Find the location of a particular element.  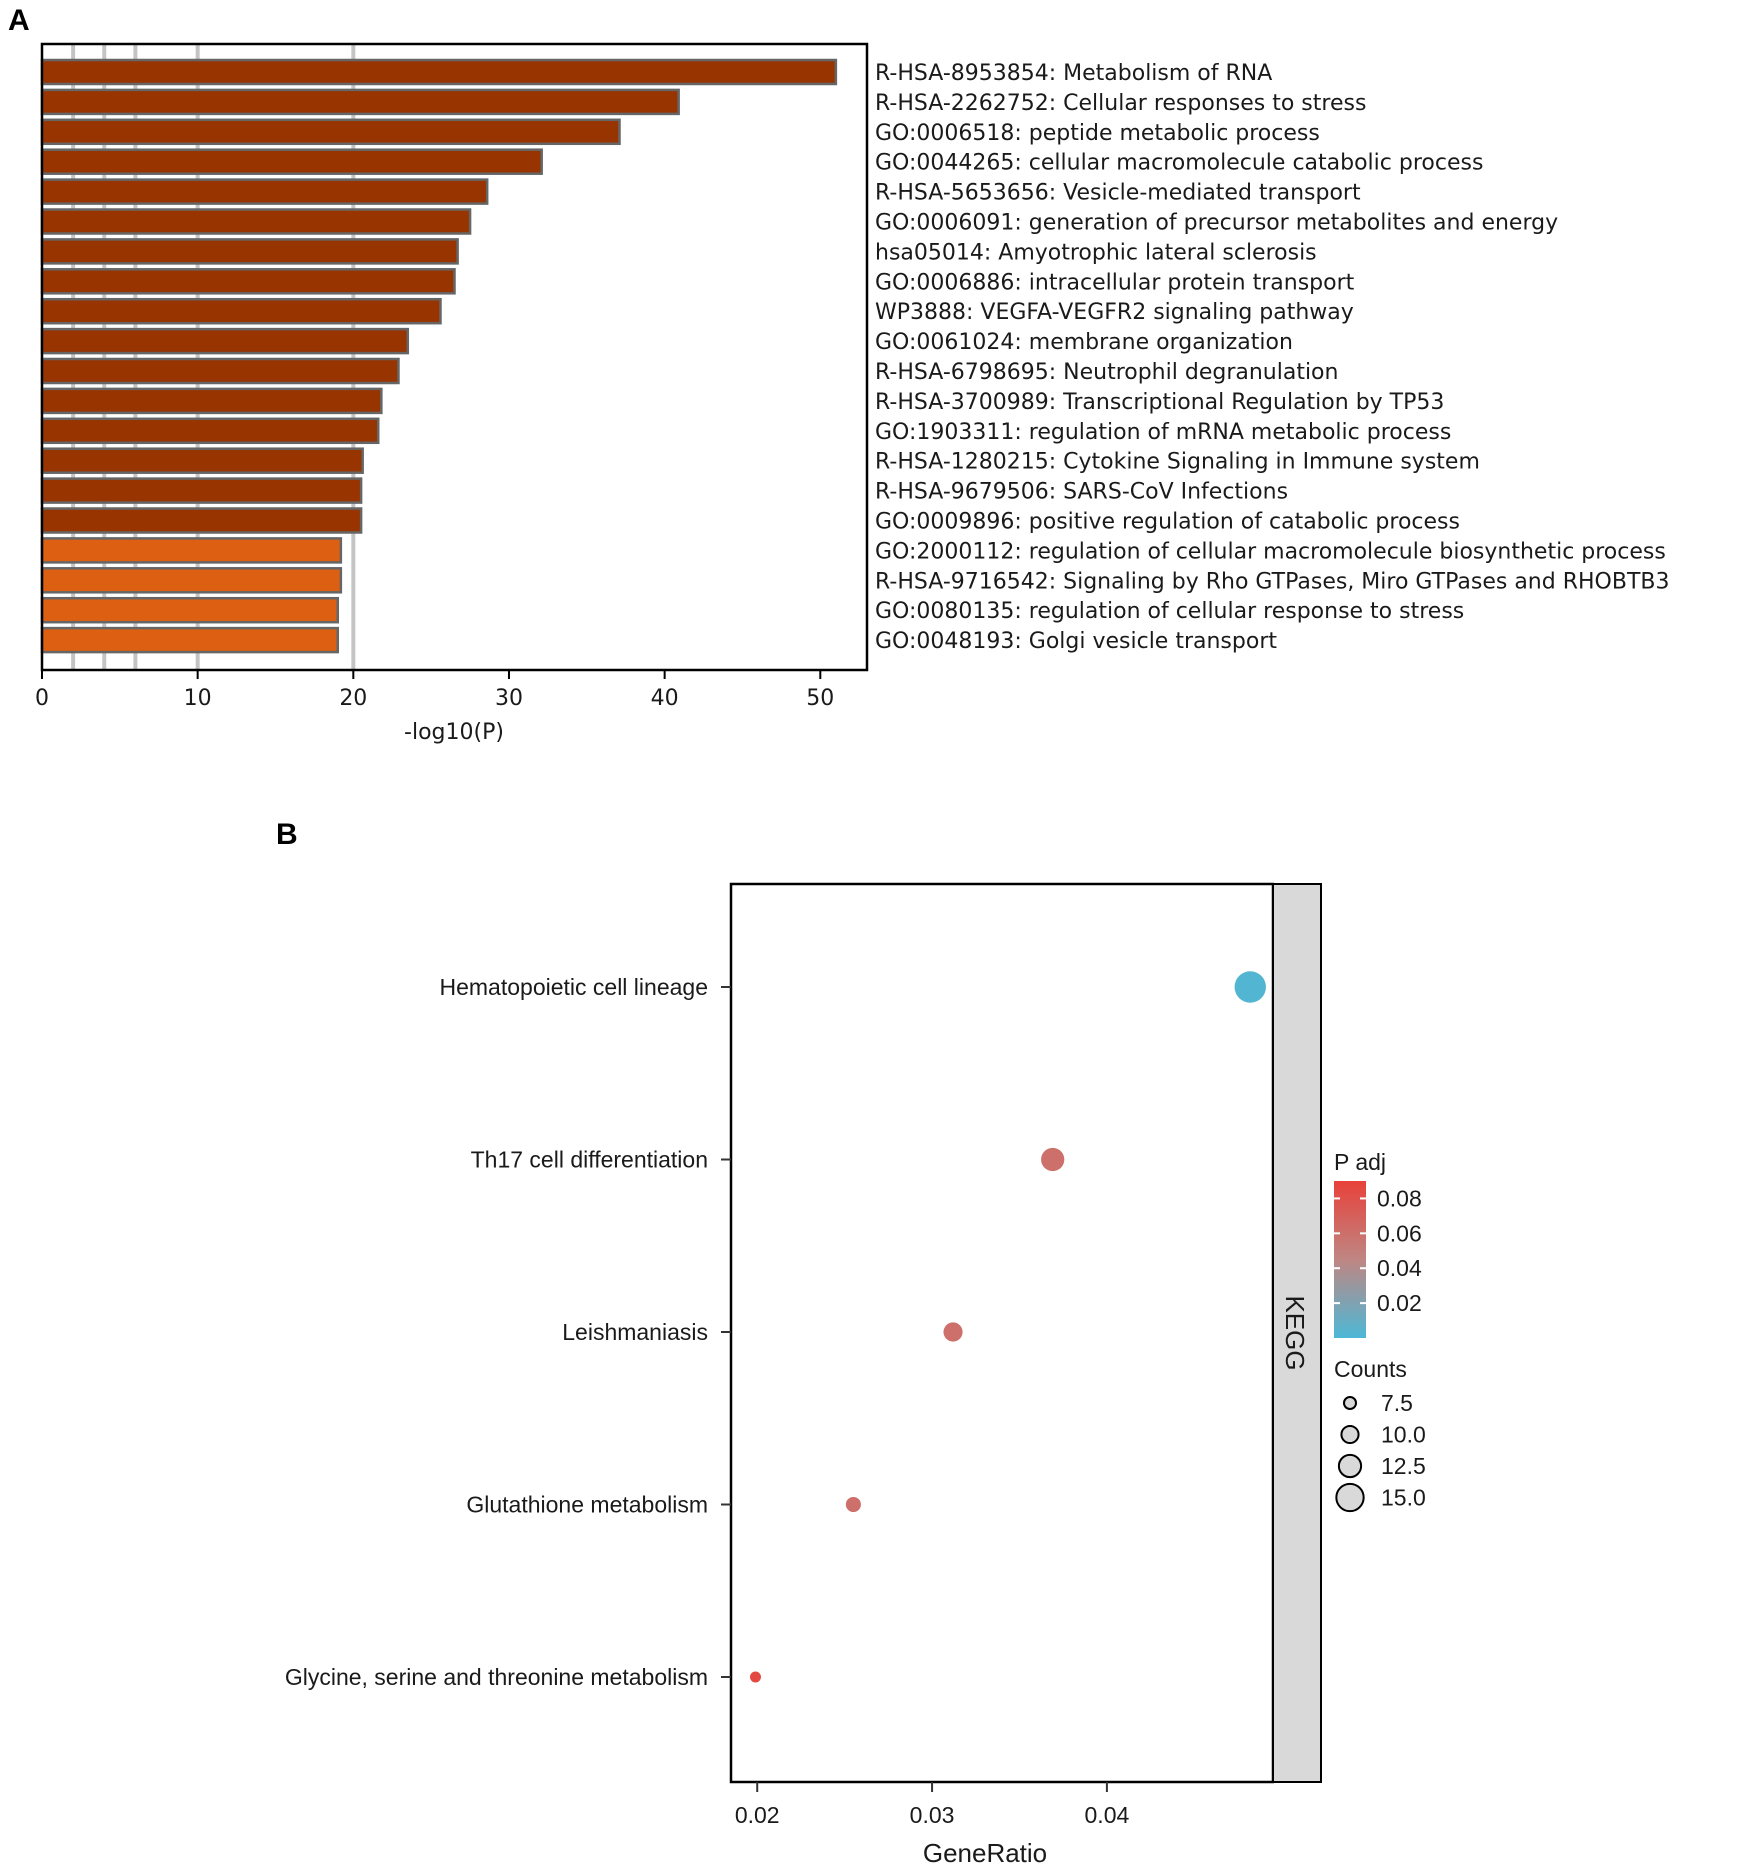

x-tick-label: 0.02 is located at coordinates (757, 1815).